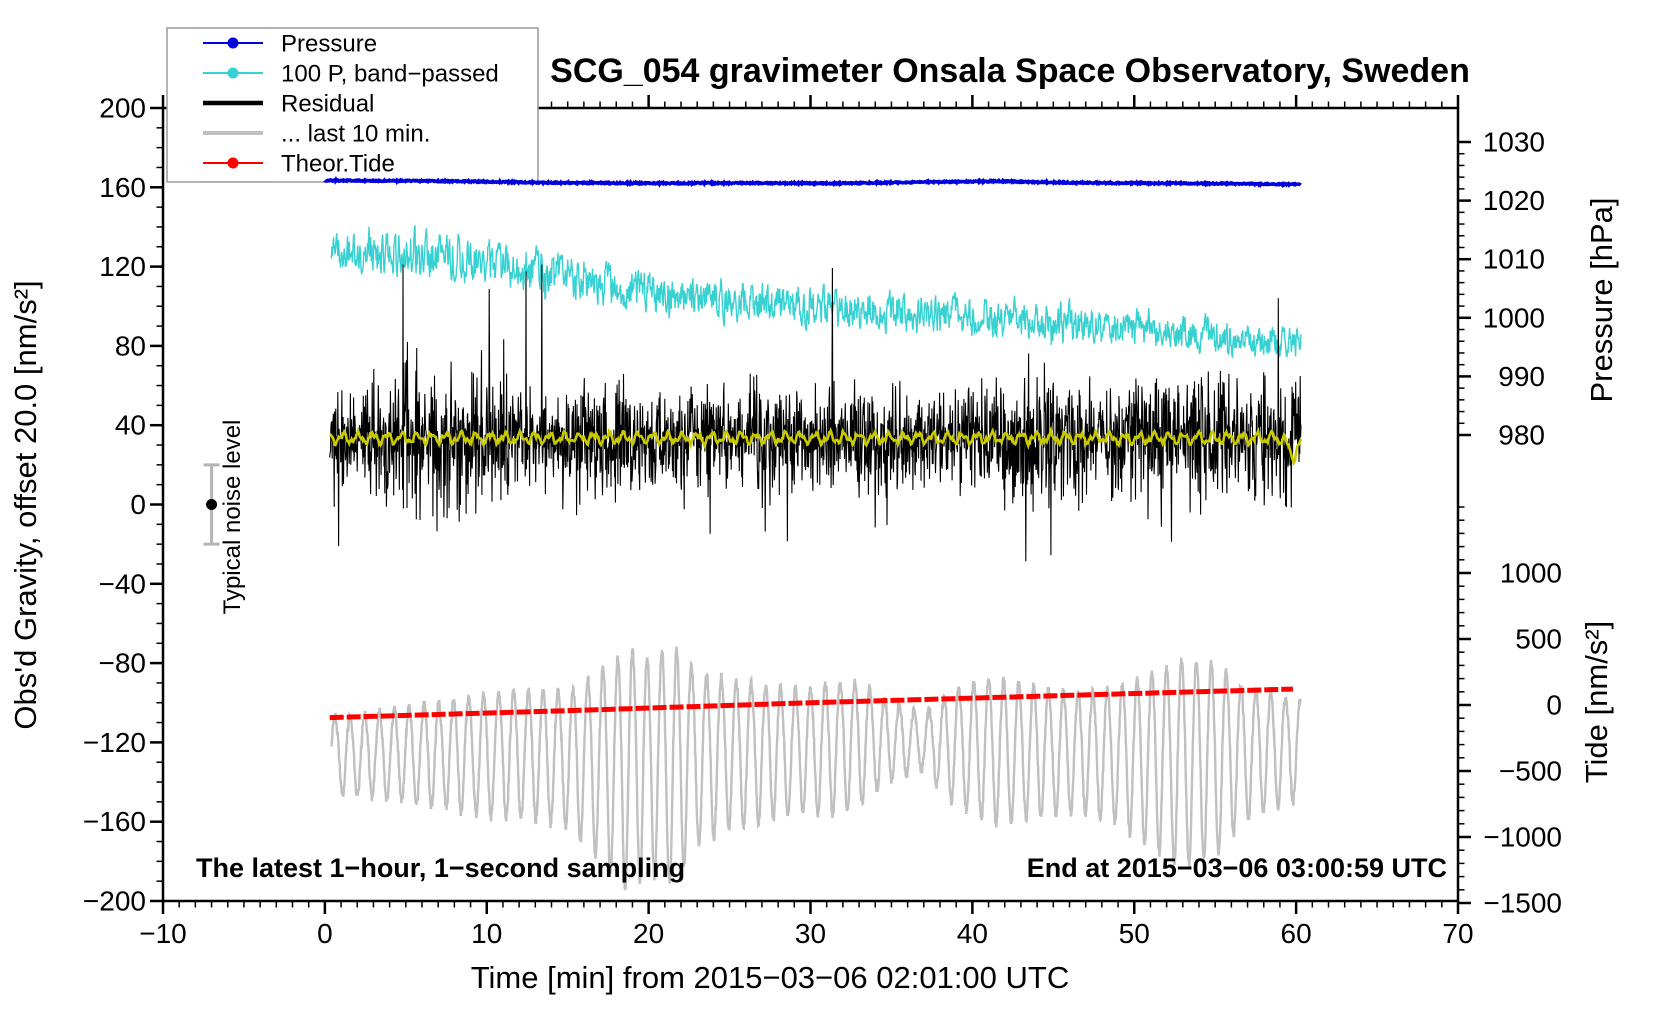  Describe the element at coordinates (1514, 200) in the screenshot. I see `y-pressure-tick-label: 1020` at that location.